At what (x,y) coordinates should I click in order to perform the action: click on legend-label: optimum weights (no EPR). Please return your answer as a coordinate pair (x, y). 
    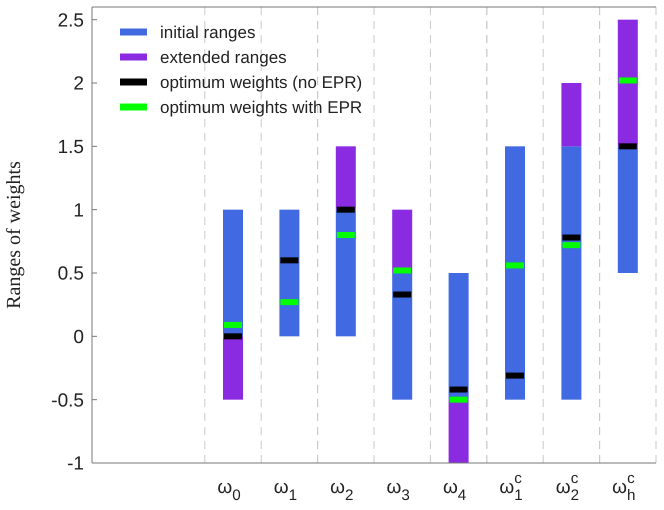
    Looking at the image, I should click on (261, 82).